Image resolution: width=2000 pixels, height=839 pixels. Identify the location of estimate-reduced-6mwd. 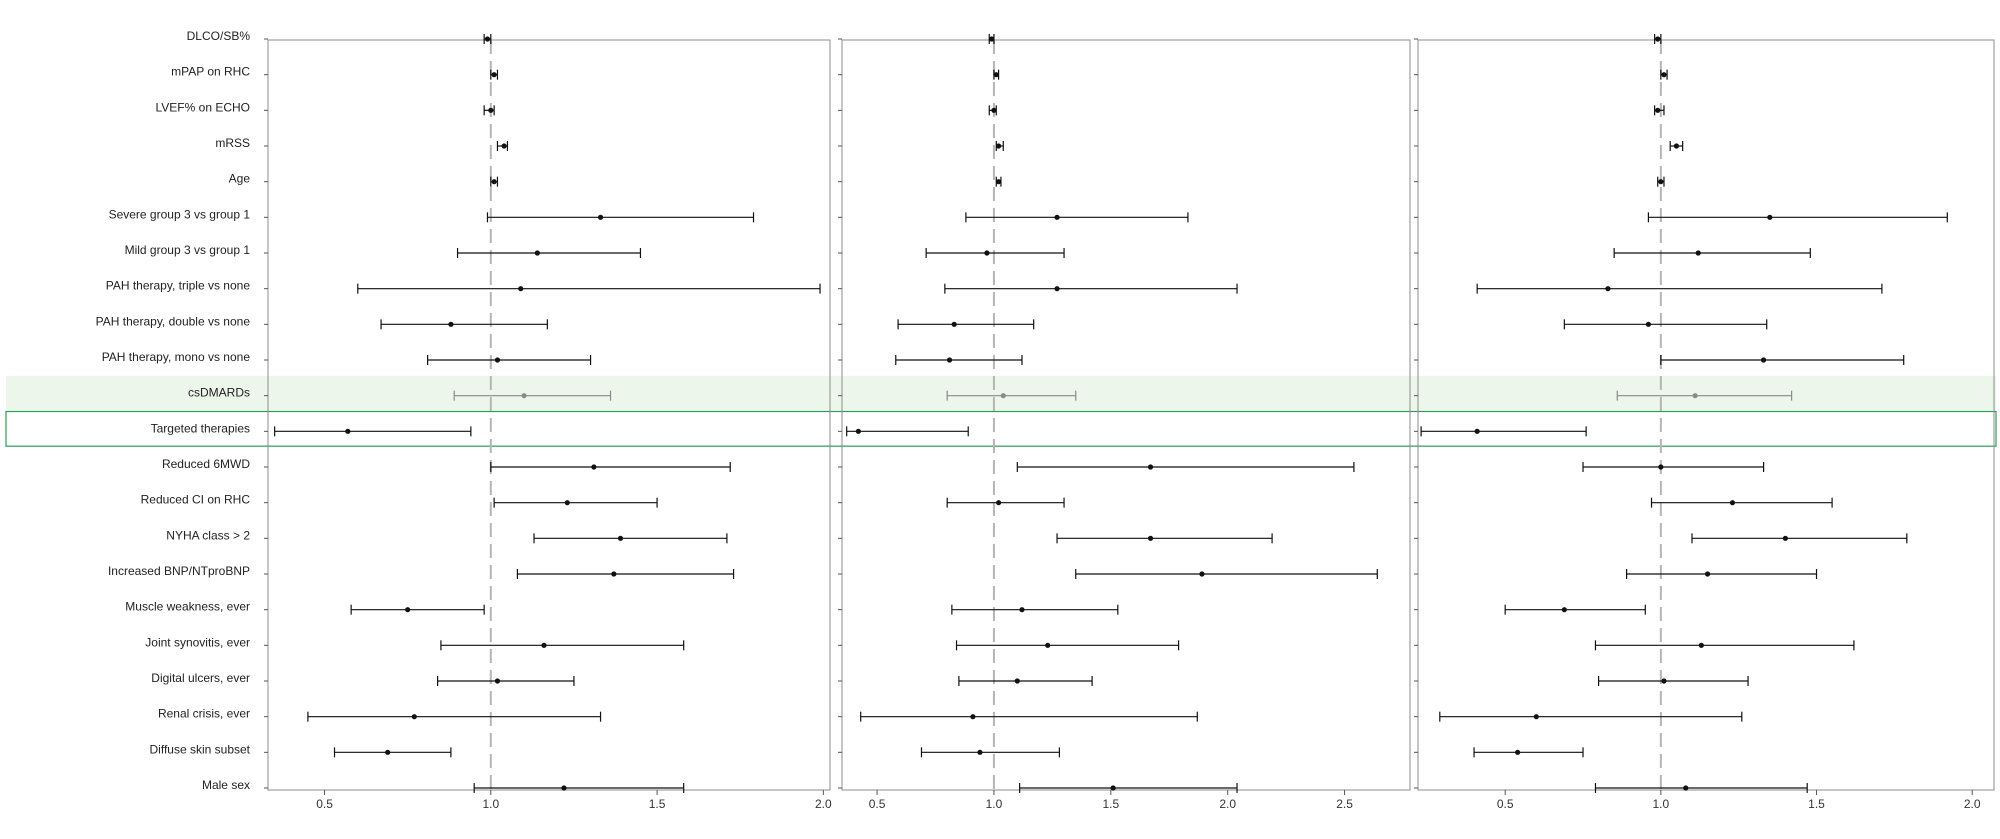
(1673, 467).